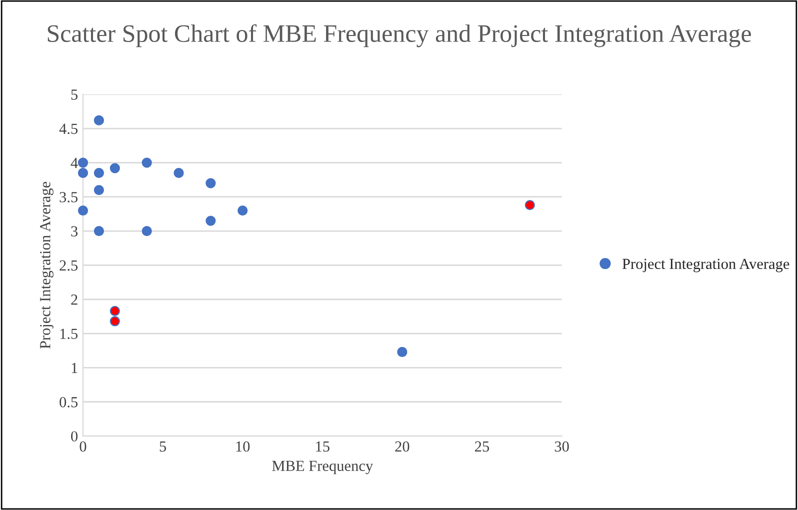  Describe the element at coordinates (69, 265) in the screenshot. I see `y-tick-label: 2.5` at that location.